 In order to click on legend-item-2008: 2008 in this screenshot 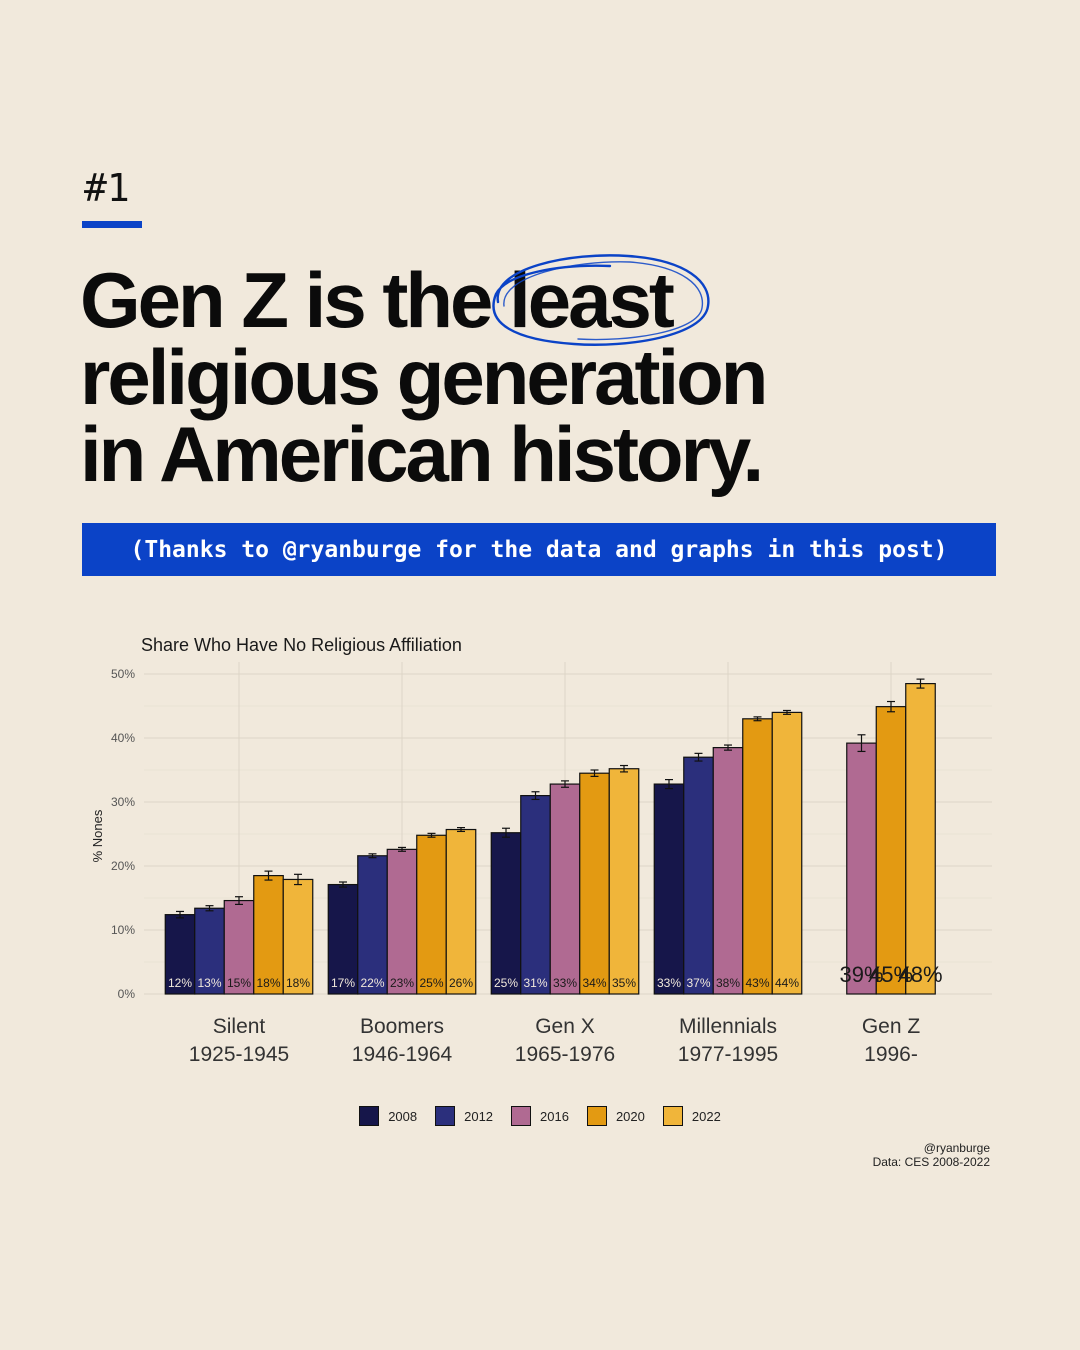, I will do `click(388, 1116)`.